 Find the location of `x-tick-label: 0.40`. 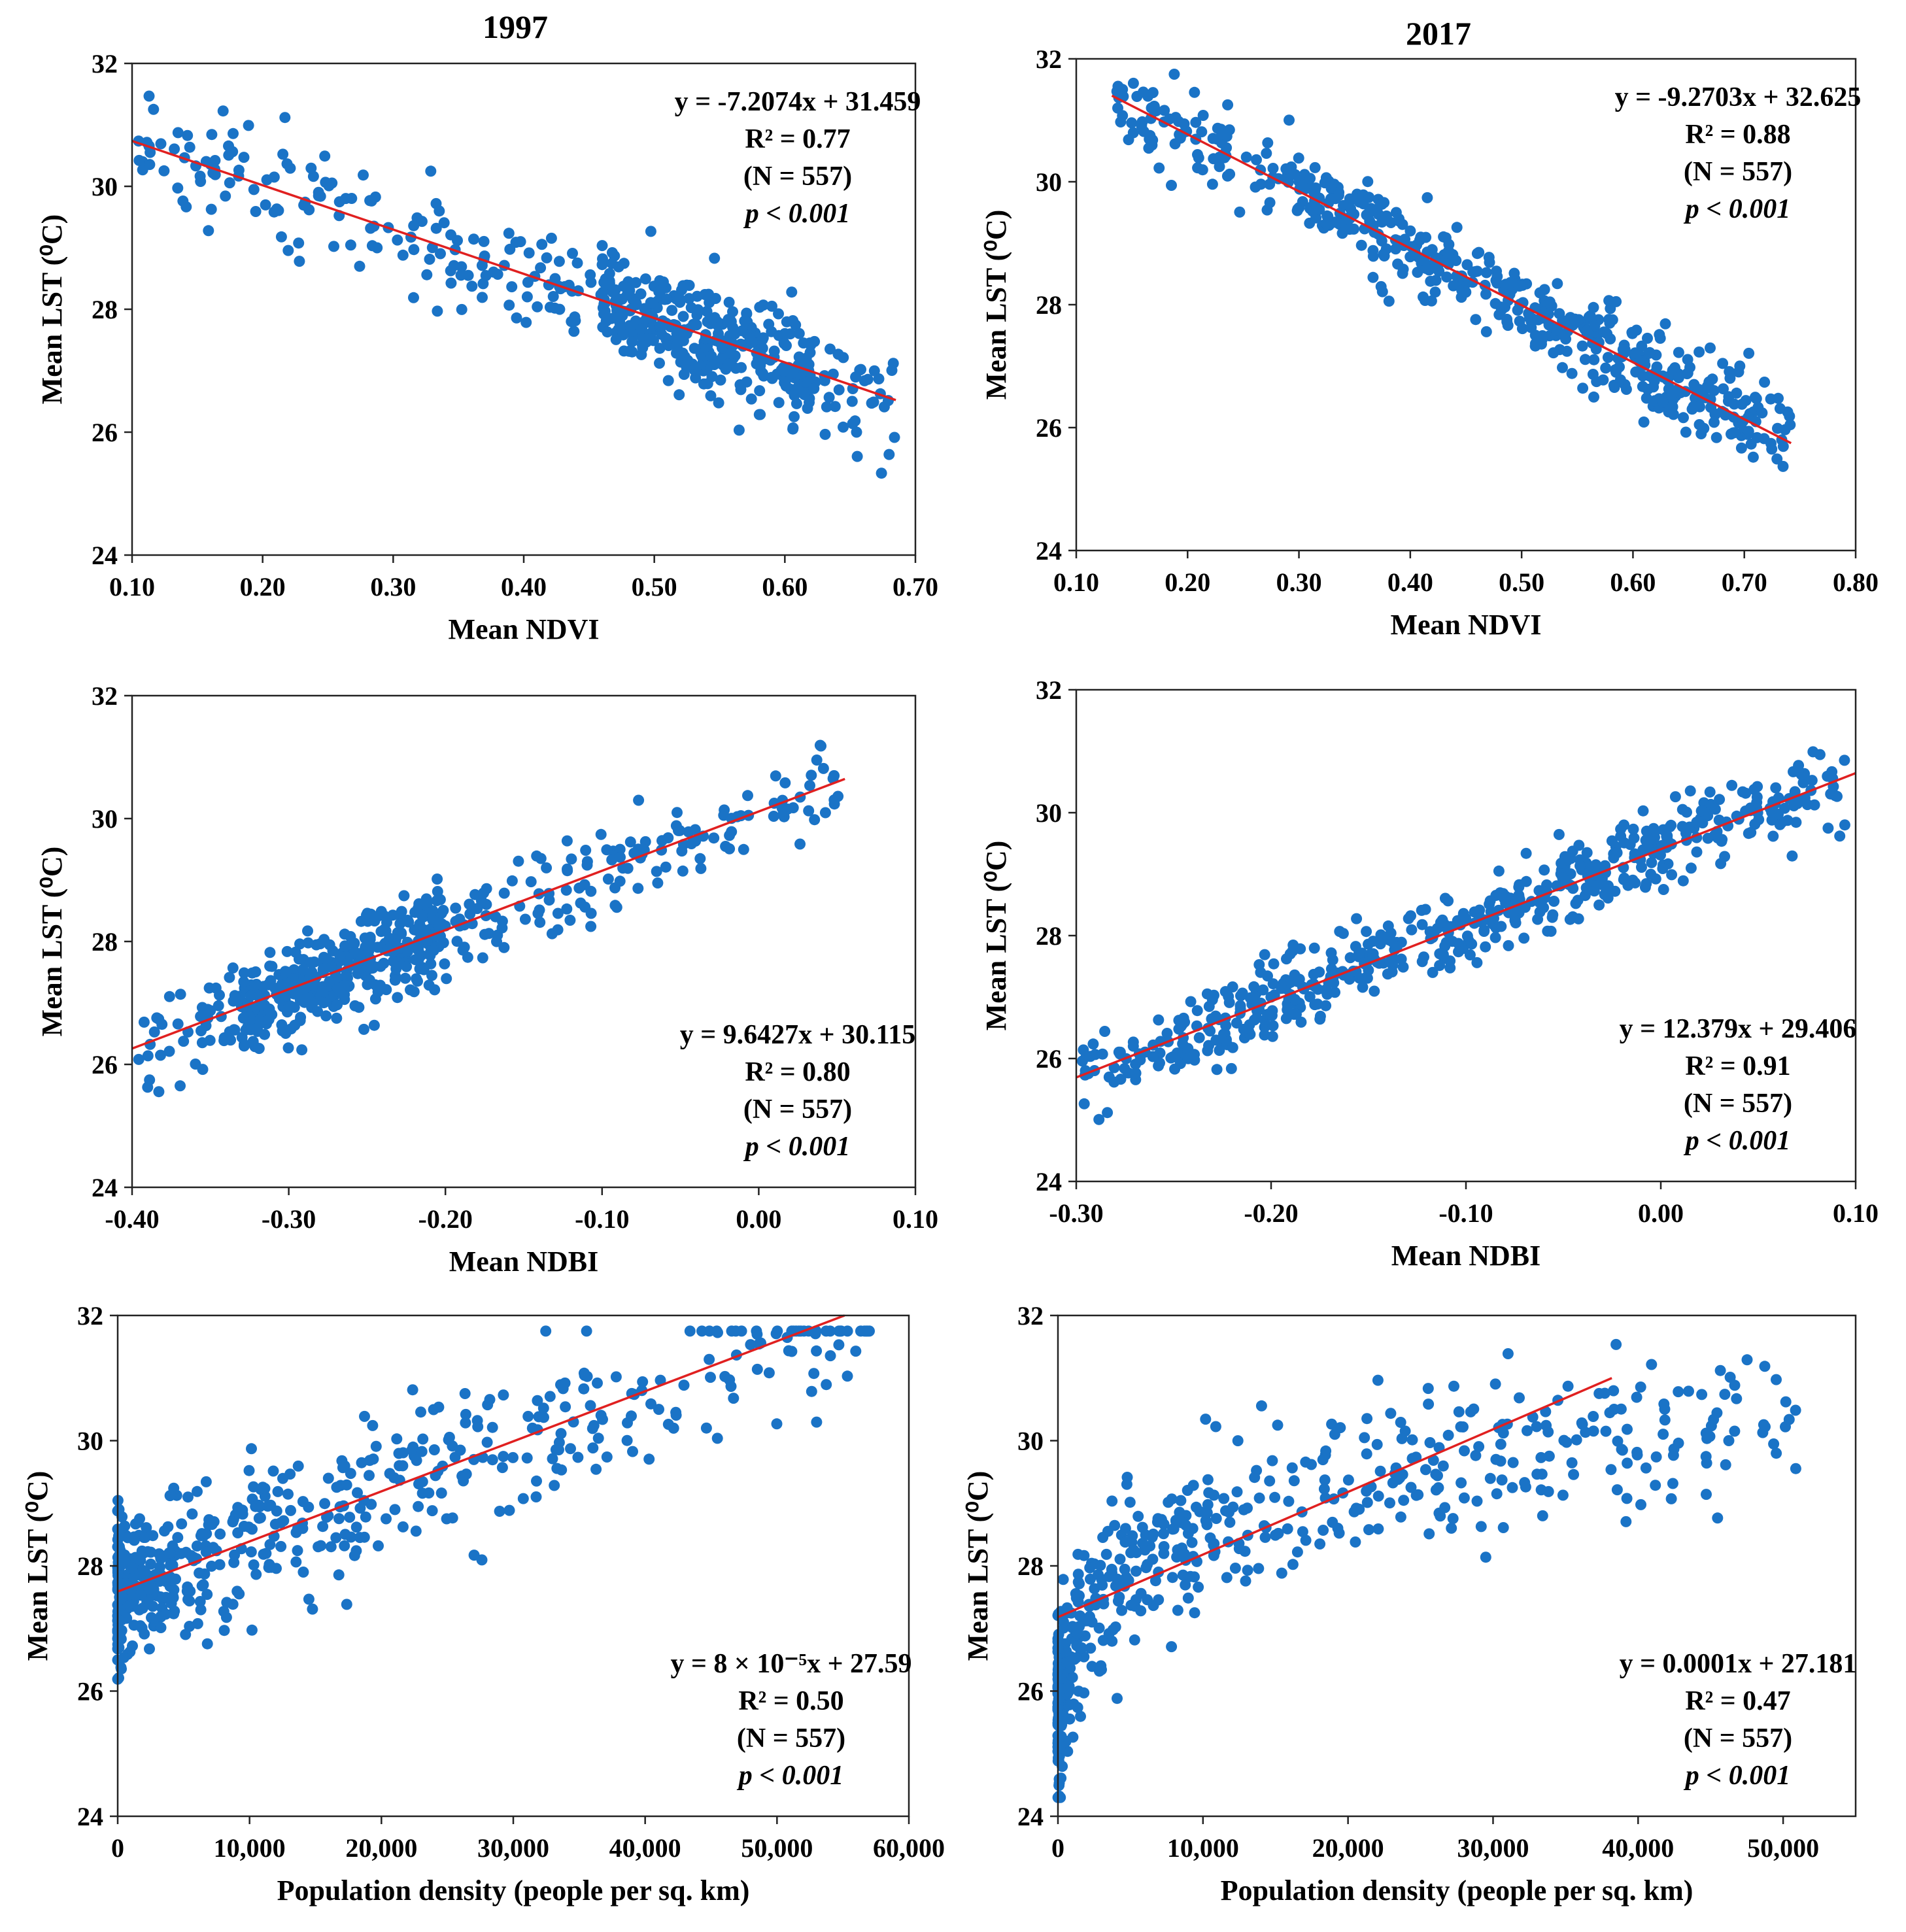

x-tick-label: 0.40 is located at coordinates (524, 587).